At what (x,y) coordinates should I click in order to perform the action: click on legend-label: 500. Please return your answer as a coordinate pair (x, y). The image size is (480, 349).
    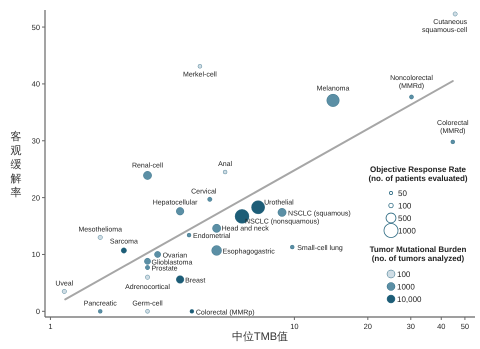
    Looking at the image, I should click on (405, 218).